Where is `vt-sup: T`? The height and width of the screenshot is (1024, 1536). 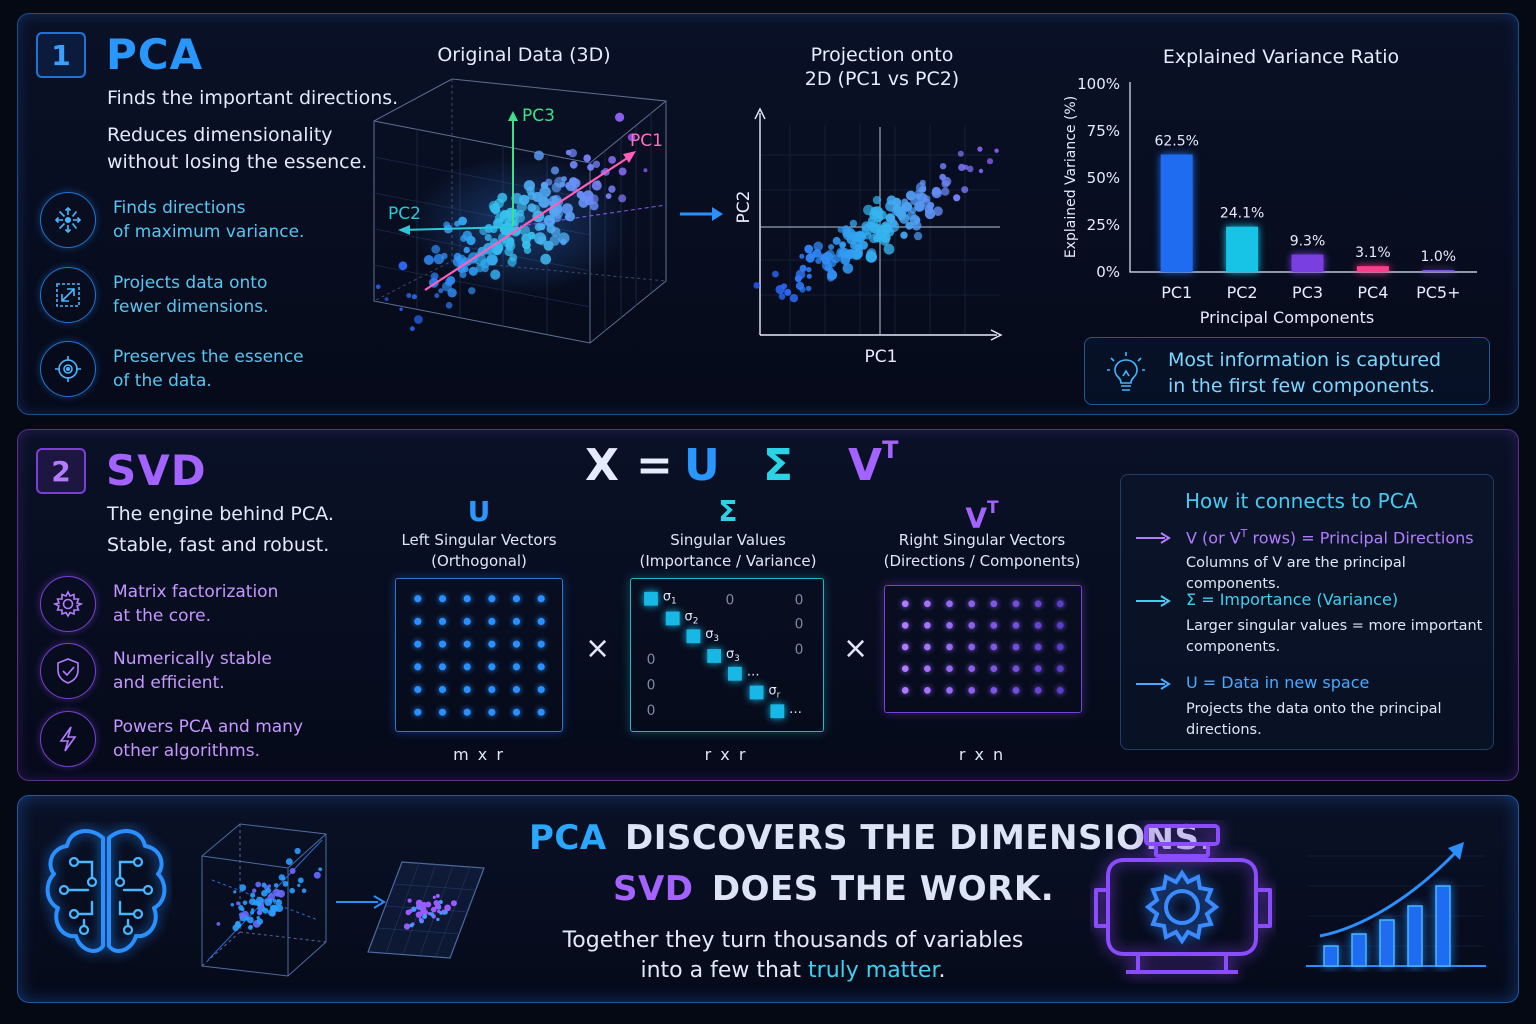
vt-sup: T is located at coordinates (993, 508).